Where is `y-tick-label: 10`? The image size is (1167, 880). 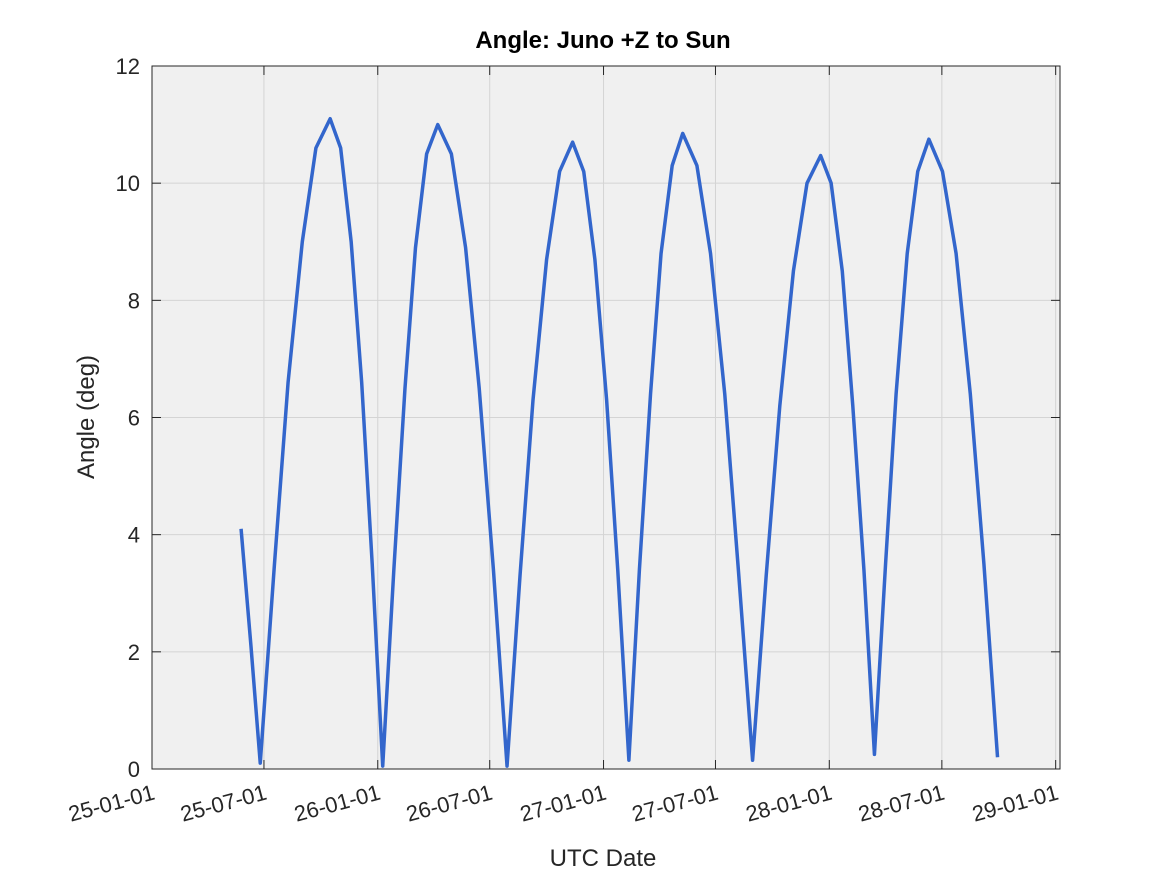
y-tick-label: 10 is located at coordinates (128, 183).